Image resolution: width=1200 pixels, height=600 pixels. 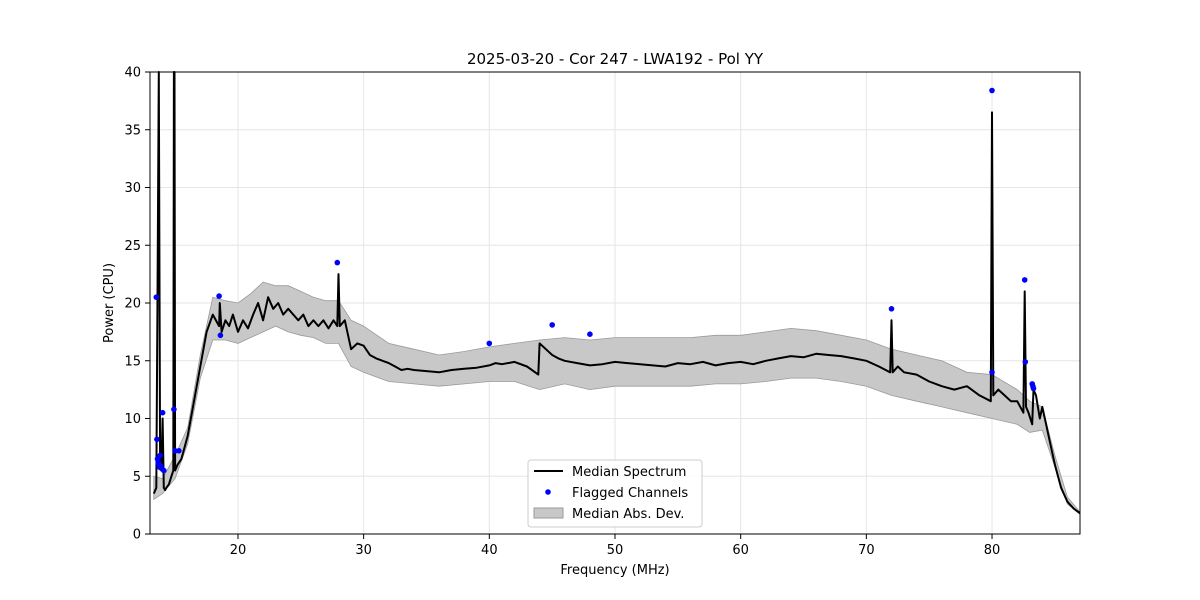 What do you see at coordinates (238, 550) in the screenshot?
I see `x-tick-label: 20` at bounding box center [238, 550].